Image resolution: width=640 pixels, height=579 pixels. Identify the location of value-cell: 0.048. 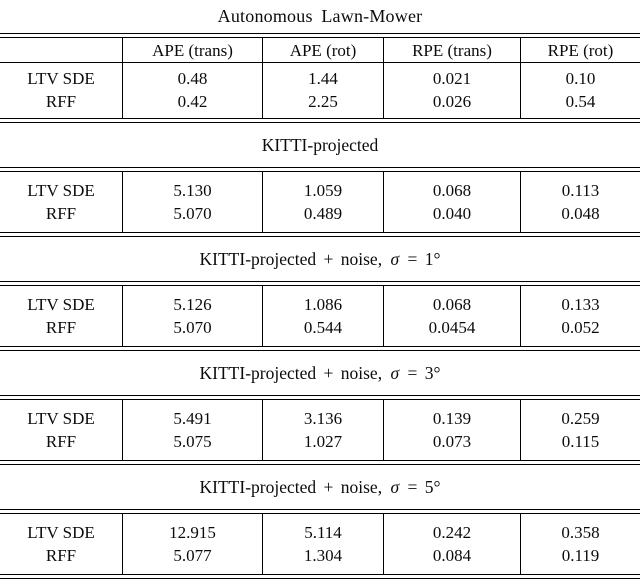
(580, 217).